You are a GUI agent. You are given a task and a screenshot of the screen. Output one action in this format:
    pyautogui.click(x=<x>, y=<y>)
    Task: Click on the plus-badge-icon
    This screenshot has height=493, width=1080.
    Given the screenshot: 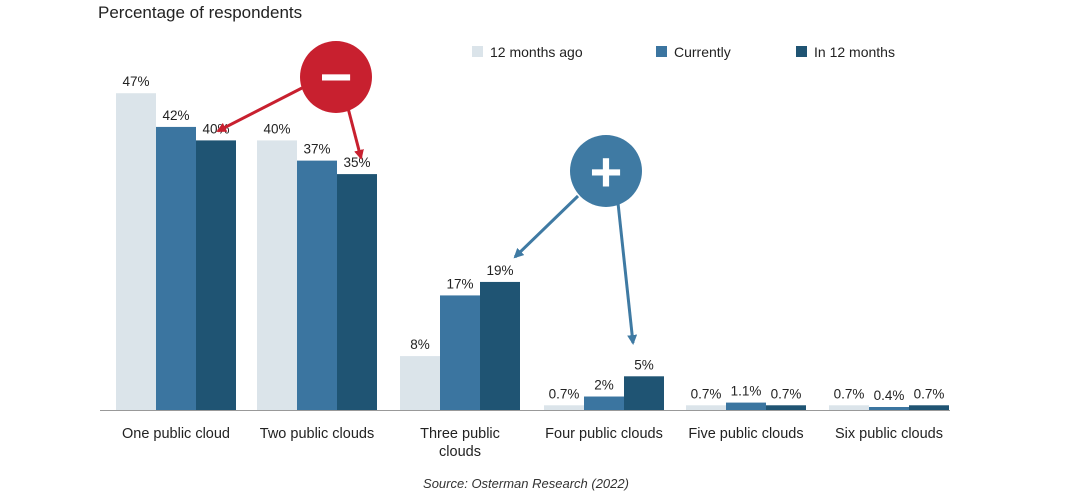 What is the action you would take?
    pyautogui.click(x=606, y=171)
    